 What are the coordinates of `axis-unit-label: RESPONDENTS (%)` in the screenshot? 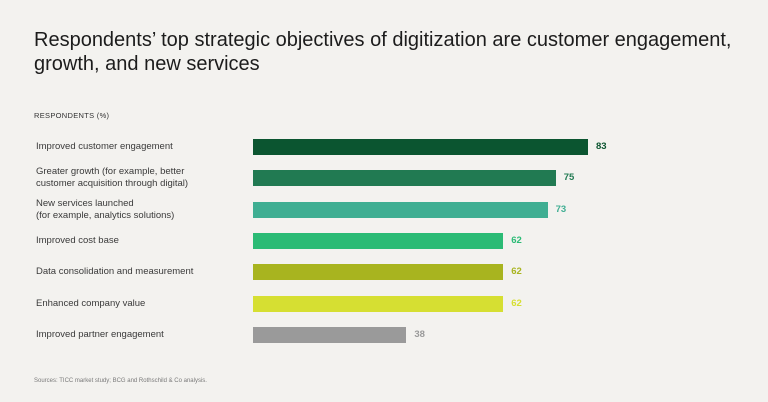 It's located at (72, 115).